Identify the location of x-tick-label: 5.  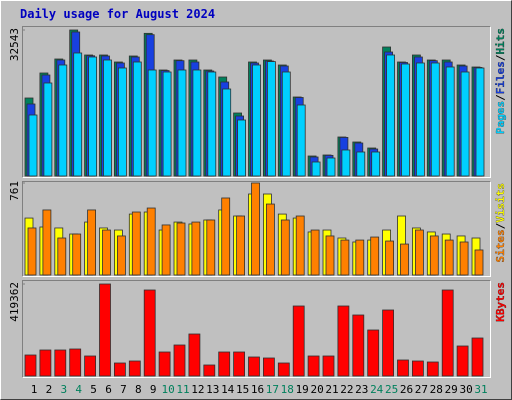
(93, 389).